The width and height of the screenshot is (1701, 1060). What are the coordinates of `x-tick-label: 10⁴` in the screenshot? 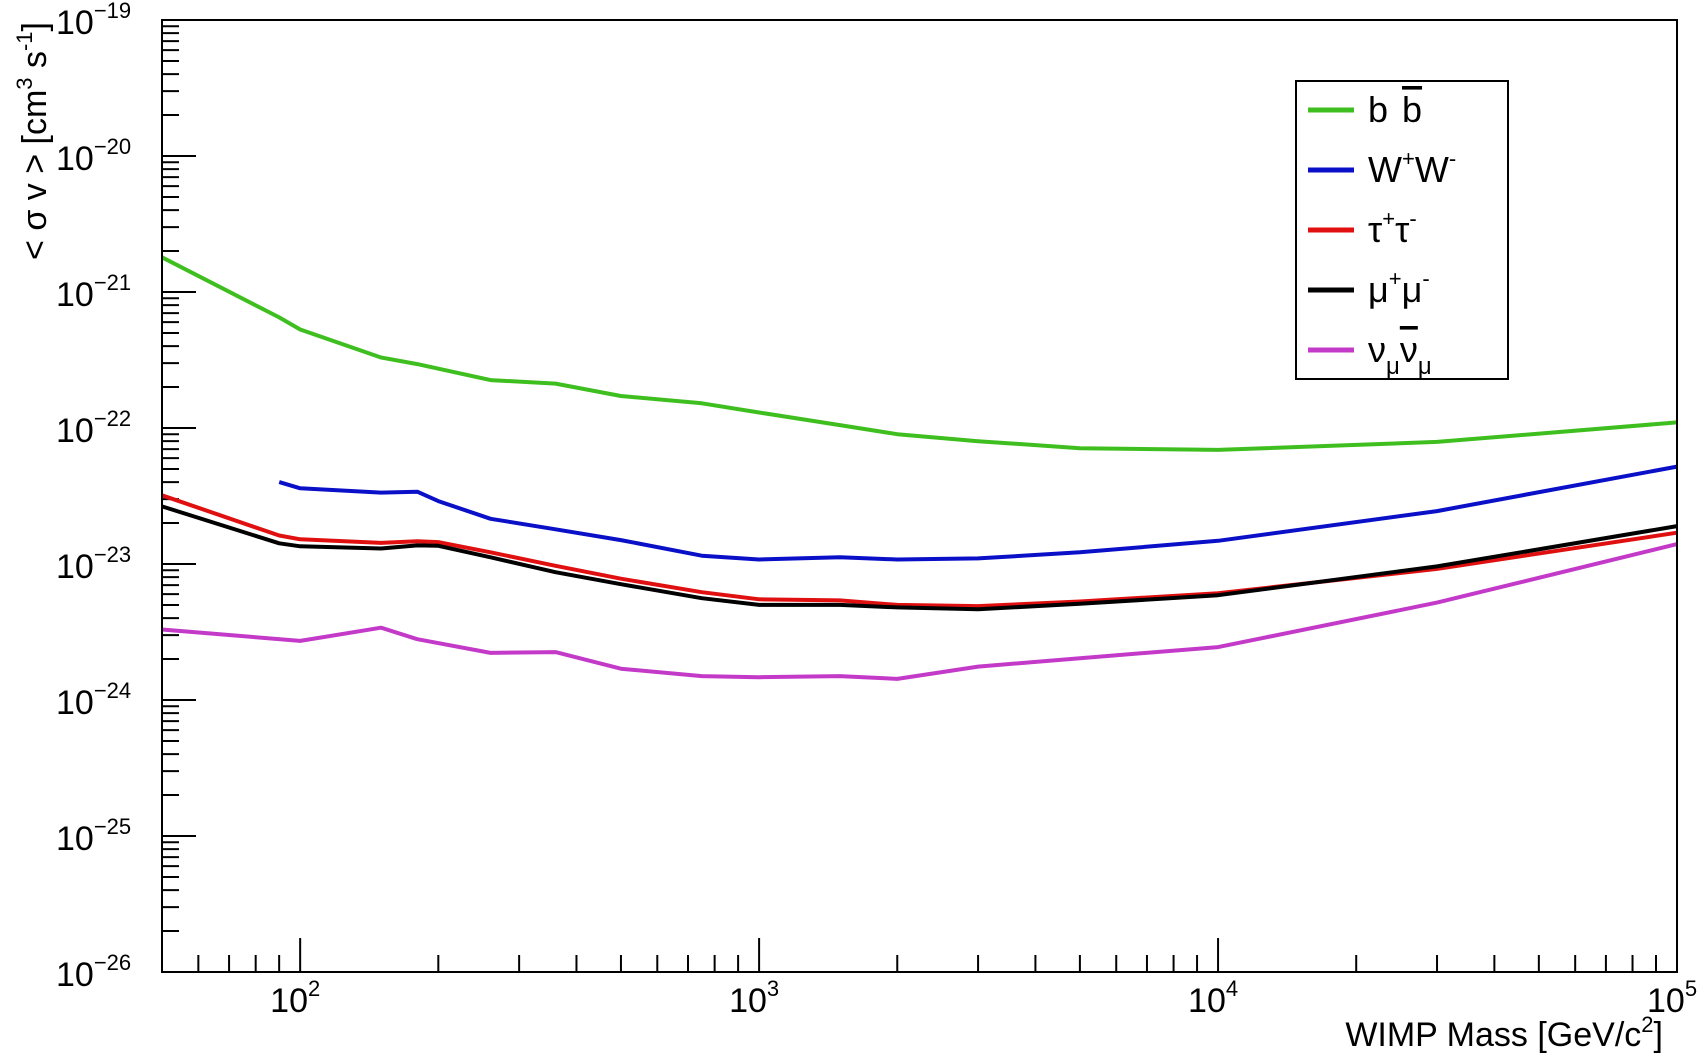 It's located at (1213, 998).